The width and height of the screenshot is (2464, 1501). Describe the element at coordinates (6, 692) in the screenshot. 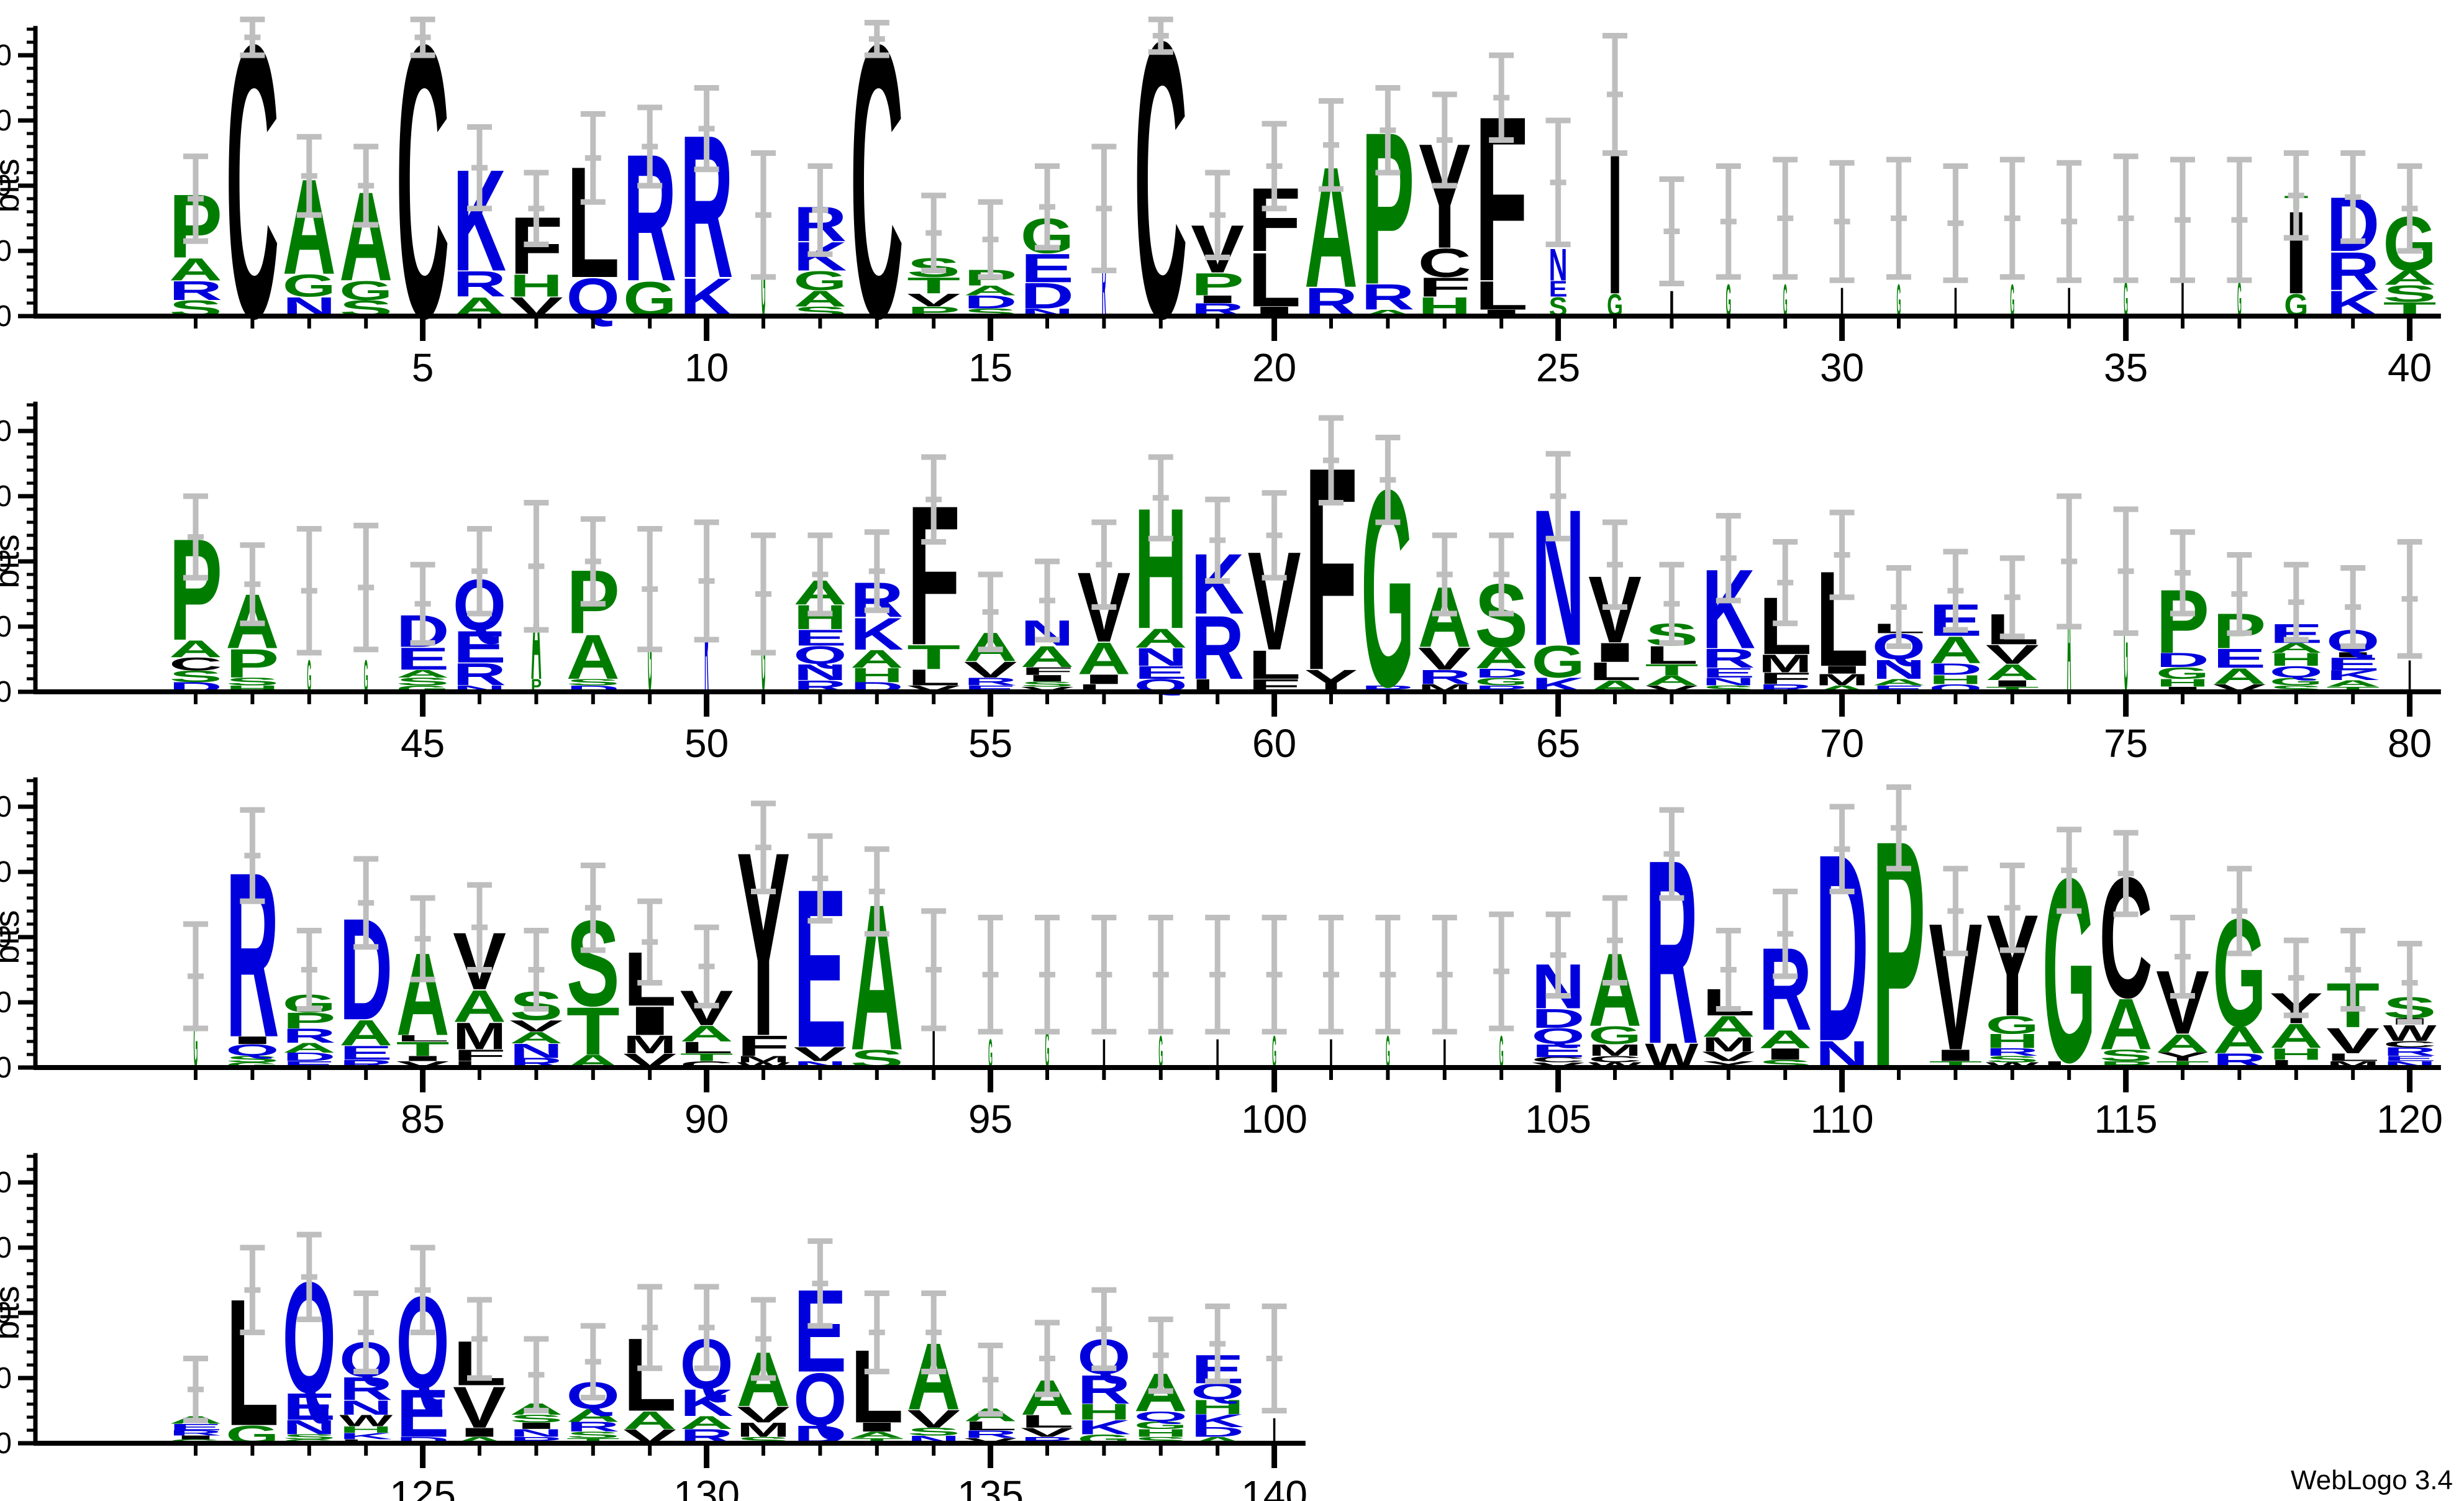

I see `y-tick-label: 0.0` at that location.